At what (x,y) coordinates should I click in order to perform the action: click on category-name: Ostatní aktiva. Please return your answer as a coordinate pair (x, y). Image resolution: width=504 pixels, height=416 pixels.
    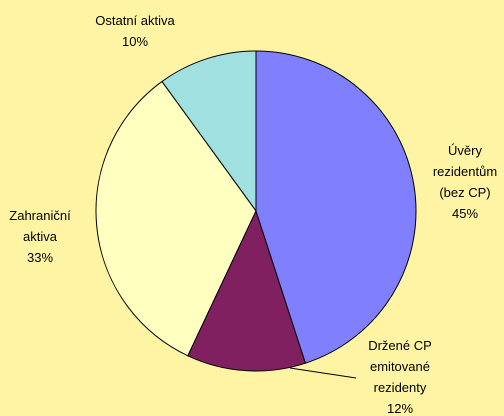
    Looking at the image, I should click on (135, 20).